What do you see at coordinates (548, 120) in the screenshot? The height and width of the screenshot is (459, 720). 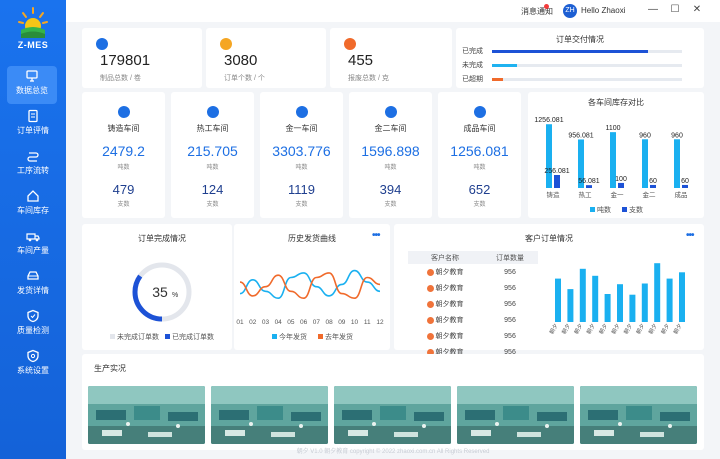 I see `data-label: 1256.081` at bounding box center [548, 120].